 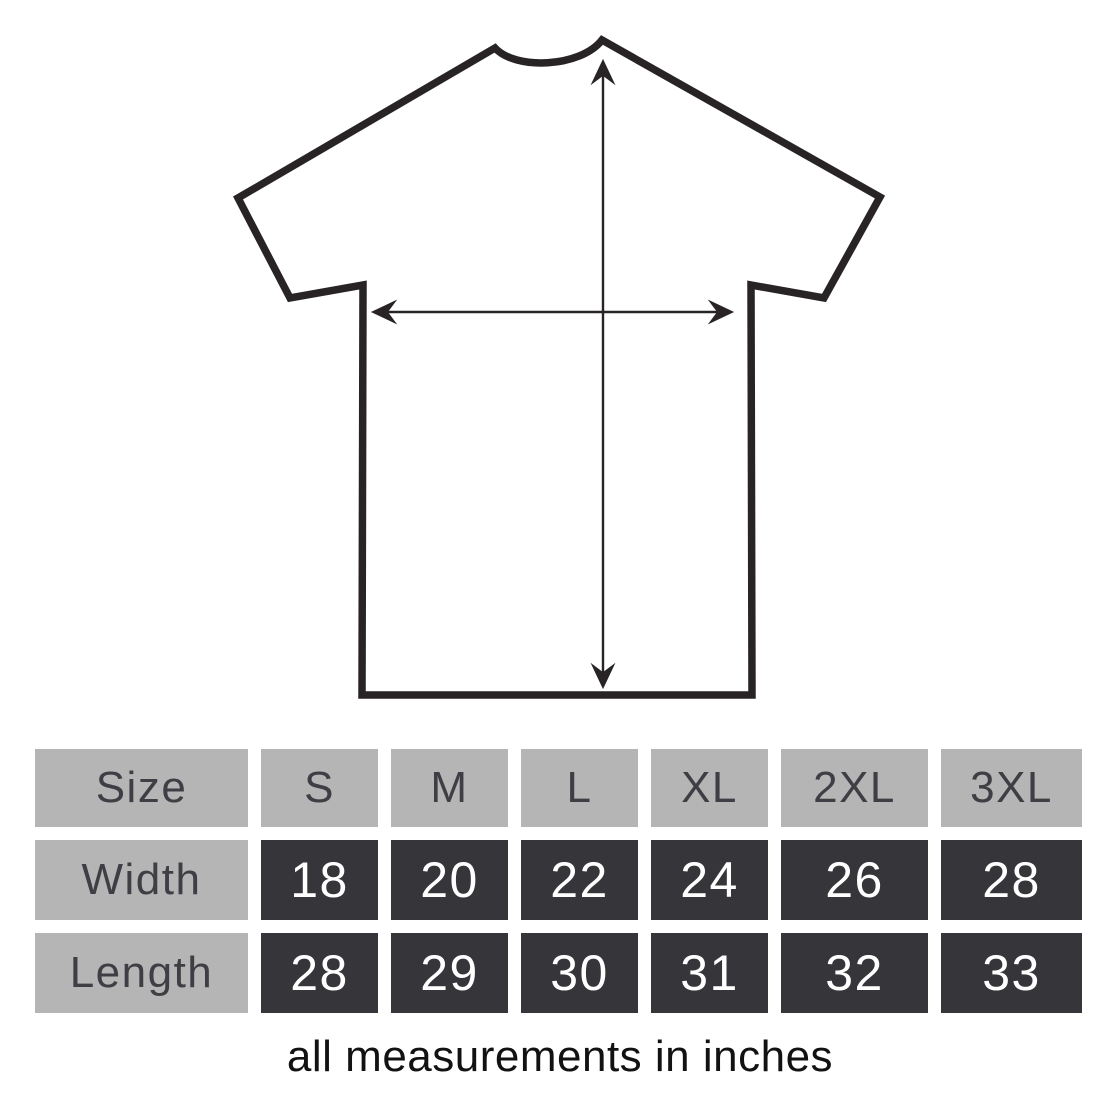 I want to click on width-value-m: 20, so click(x=449, y=880).